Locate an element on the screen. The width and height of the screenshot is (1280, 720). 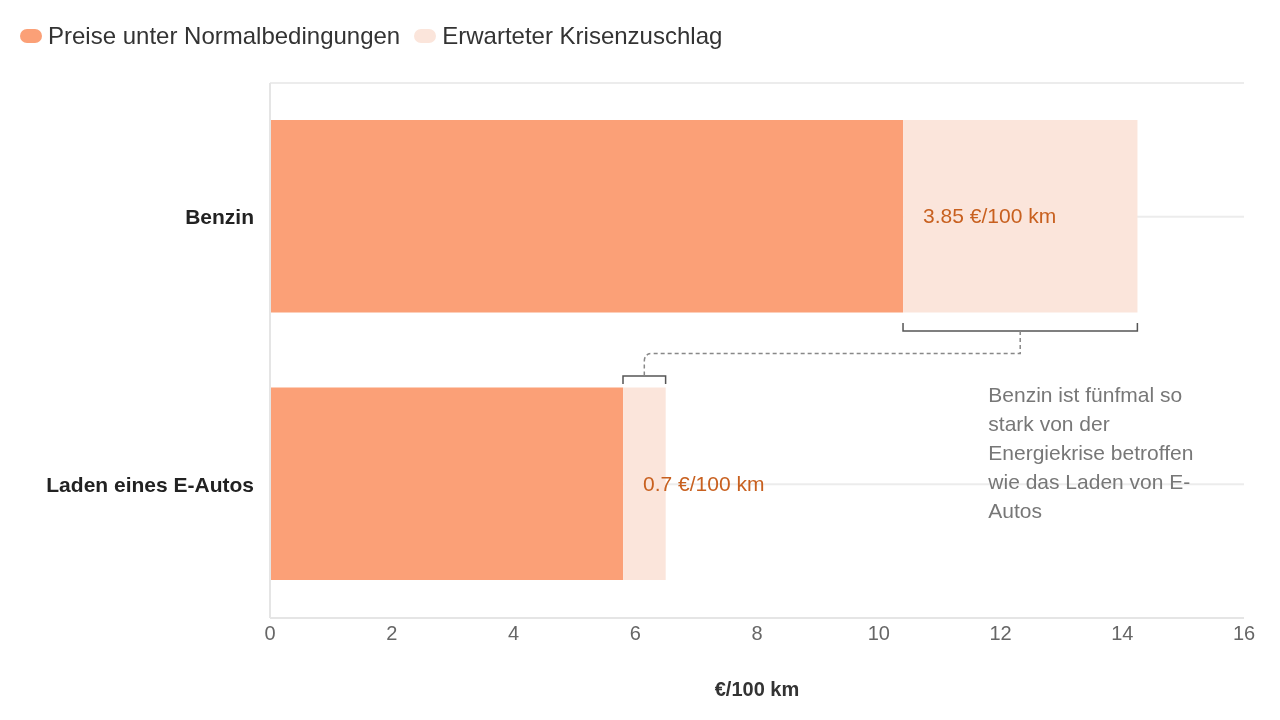
x-tick-label: 0 is located at coordinates (270, 633).